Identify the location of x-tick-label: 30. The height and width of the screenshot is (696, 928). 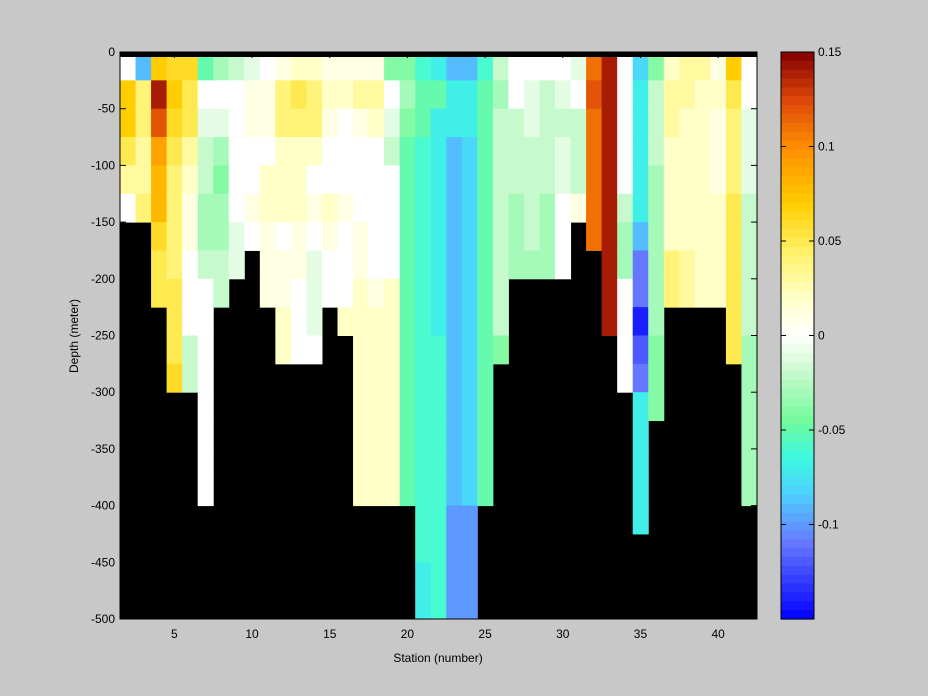
(563, 634).